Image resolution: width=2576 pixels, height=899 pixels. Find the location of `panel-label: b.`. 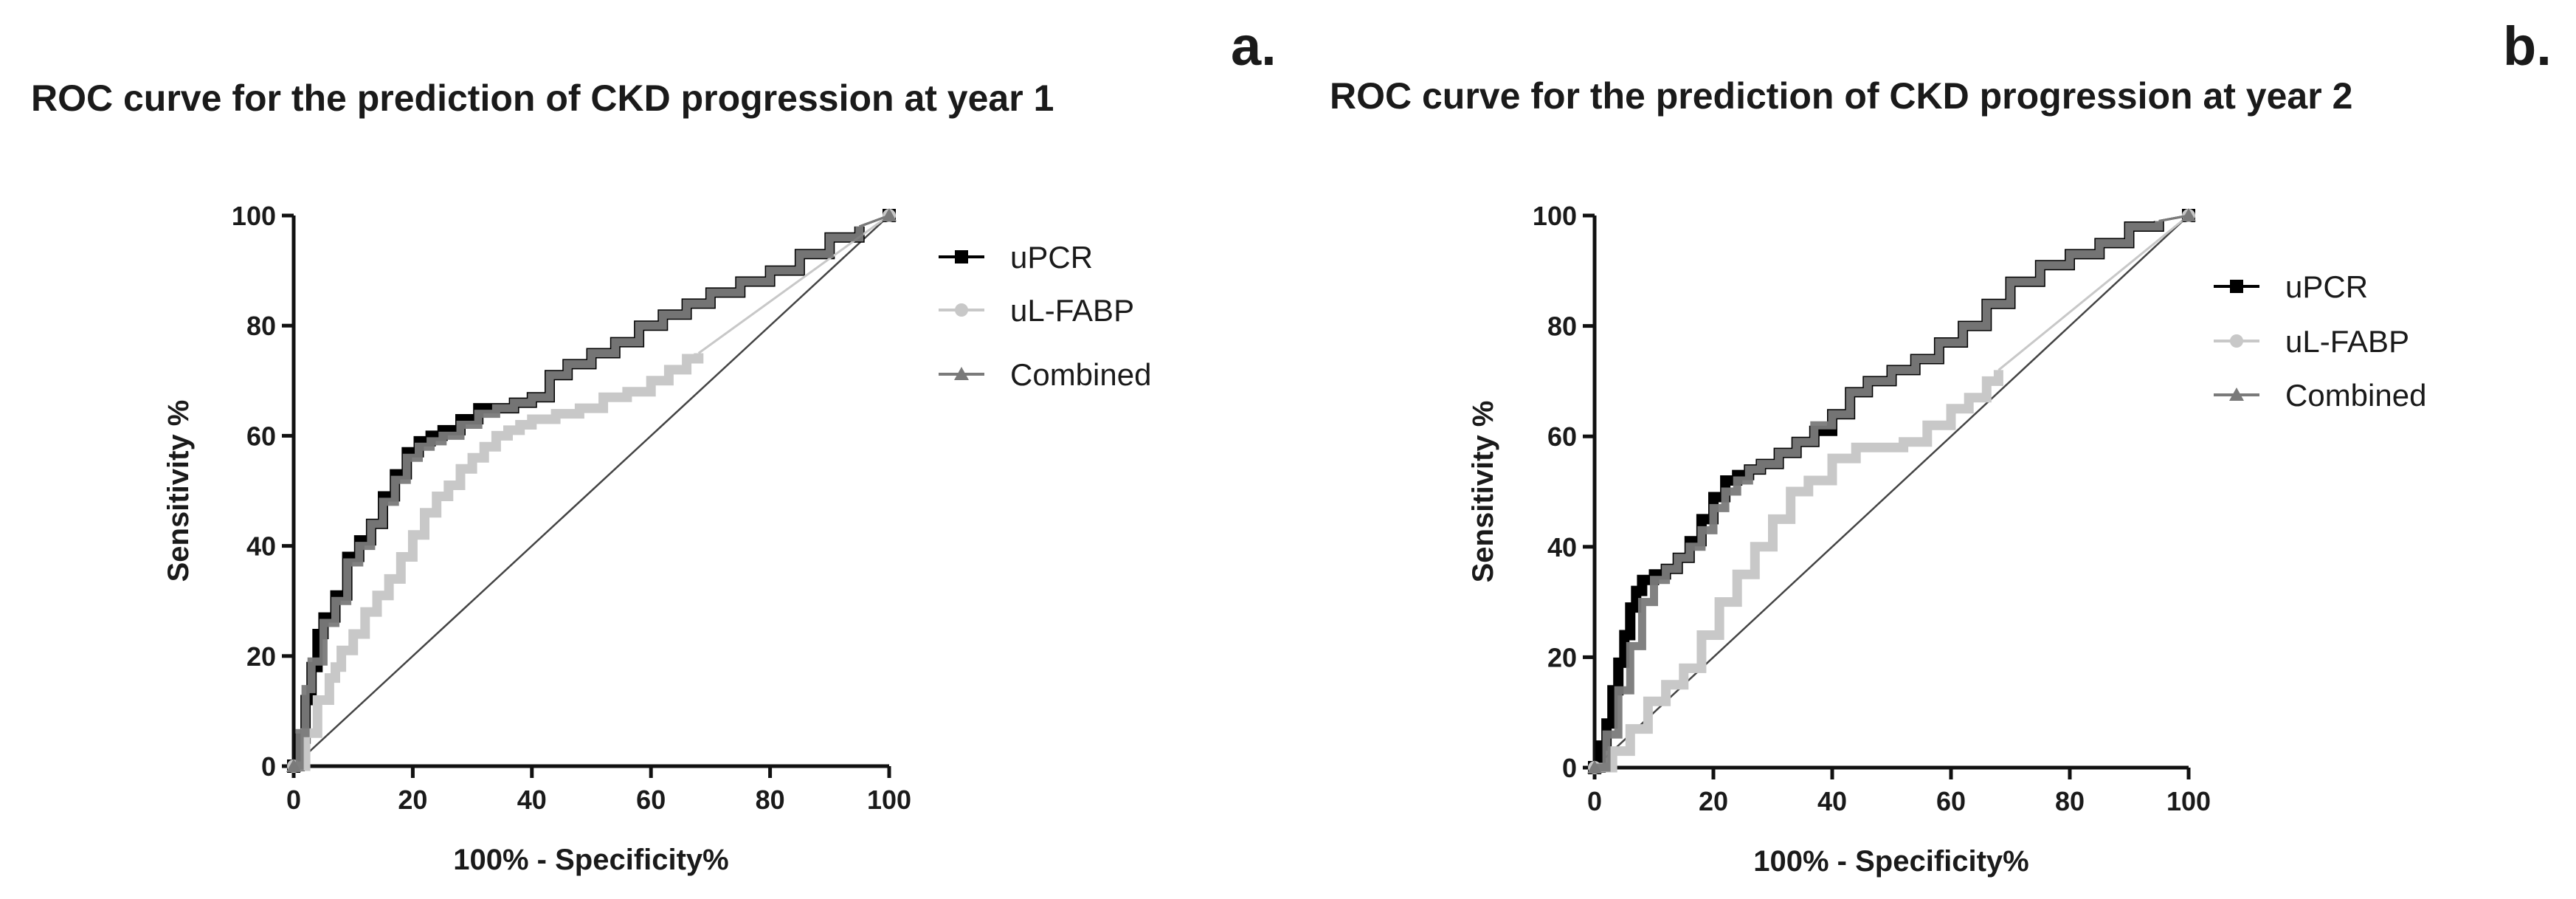

panel-label: b. is located at coordinates (2527, 46).